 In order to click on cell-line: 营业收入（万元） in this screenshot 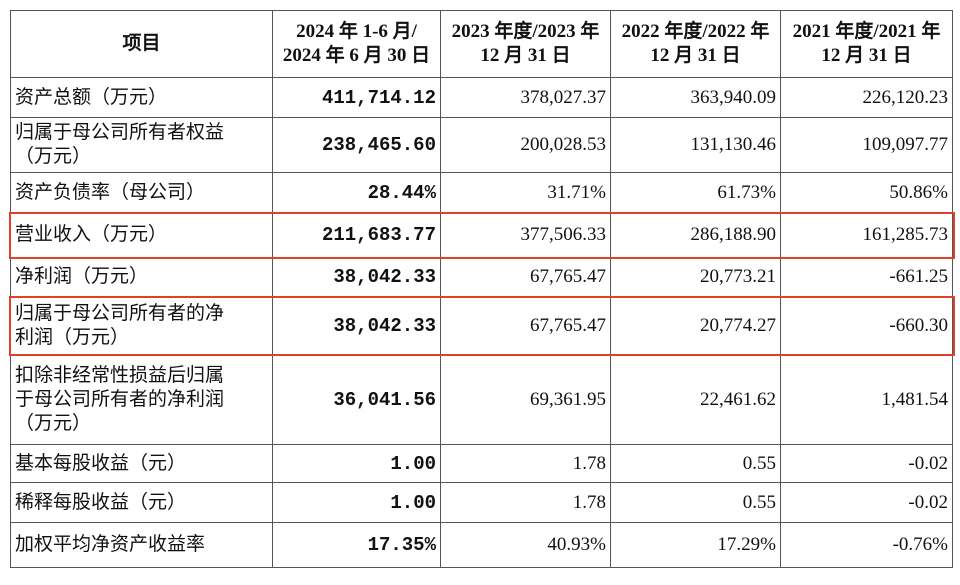, I will do `click(91, 234)`.